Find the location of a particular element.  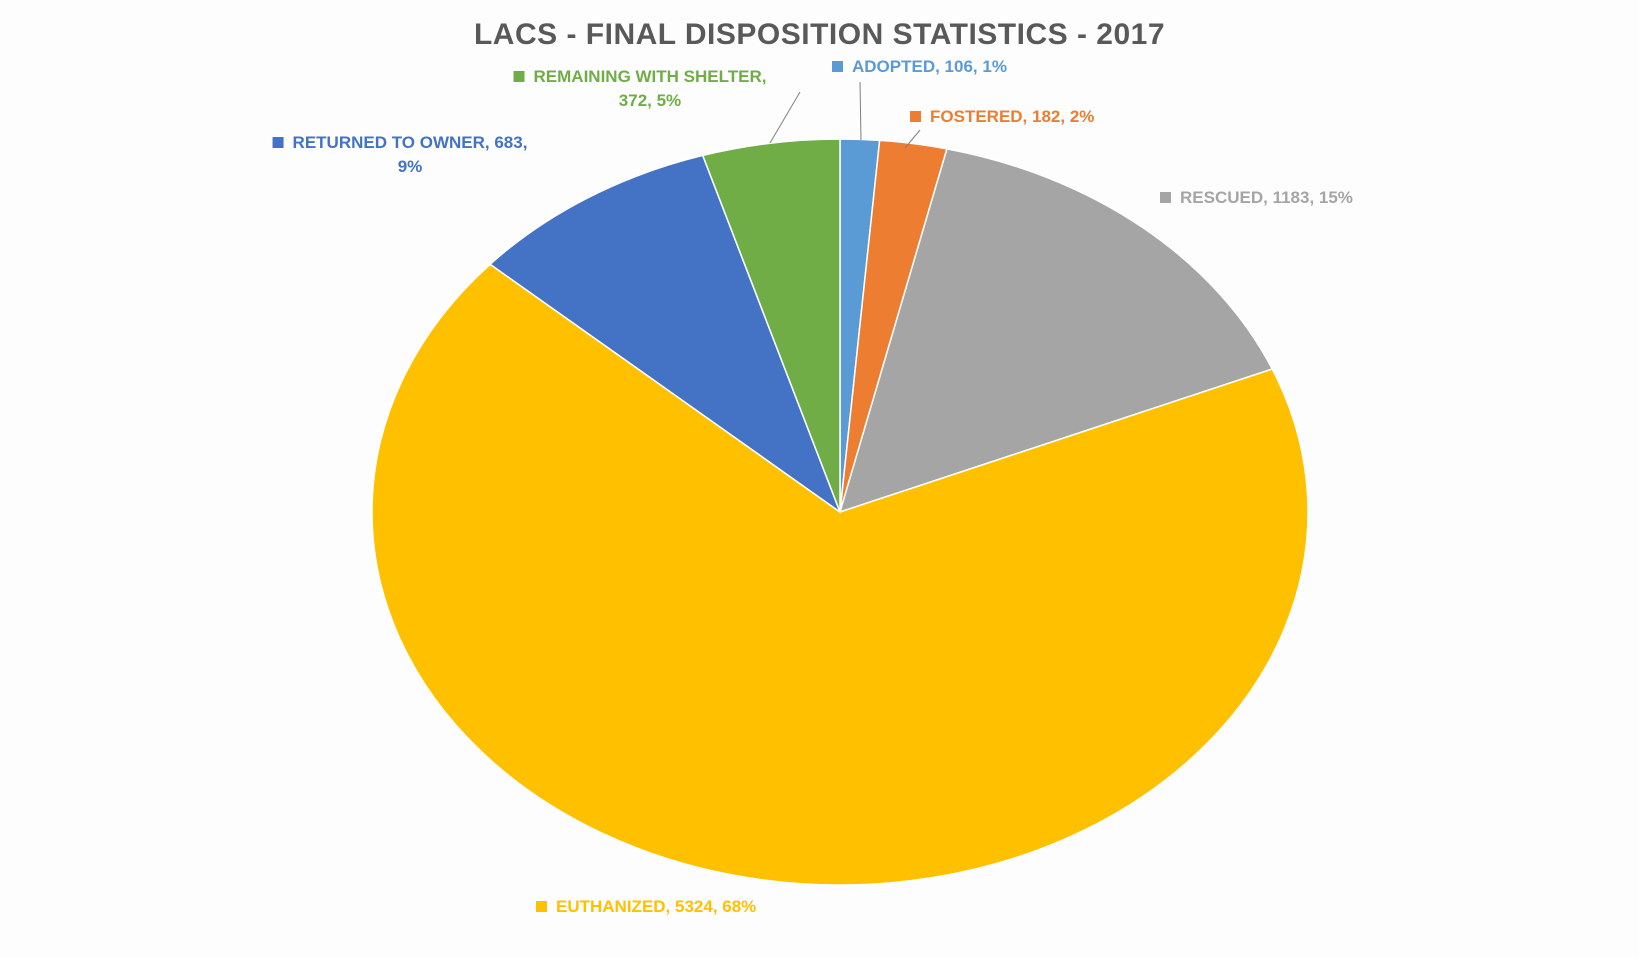

data-label-line: 372, 5% is located at coordinates (650, 100).